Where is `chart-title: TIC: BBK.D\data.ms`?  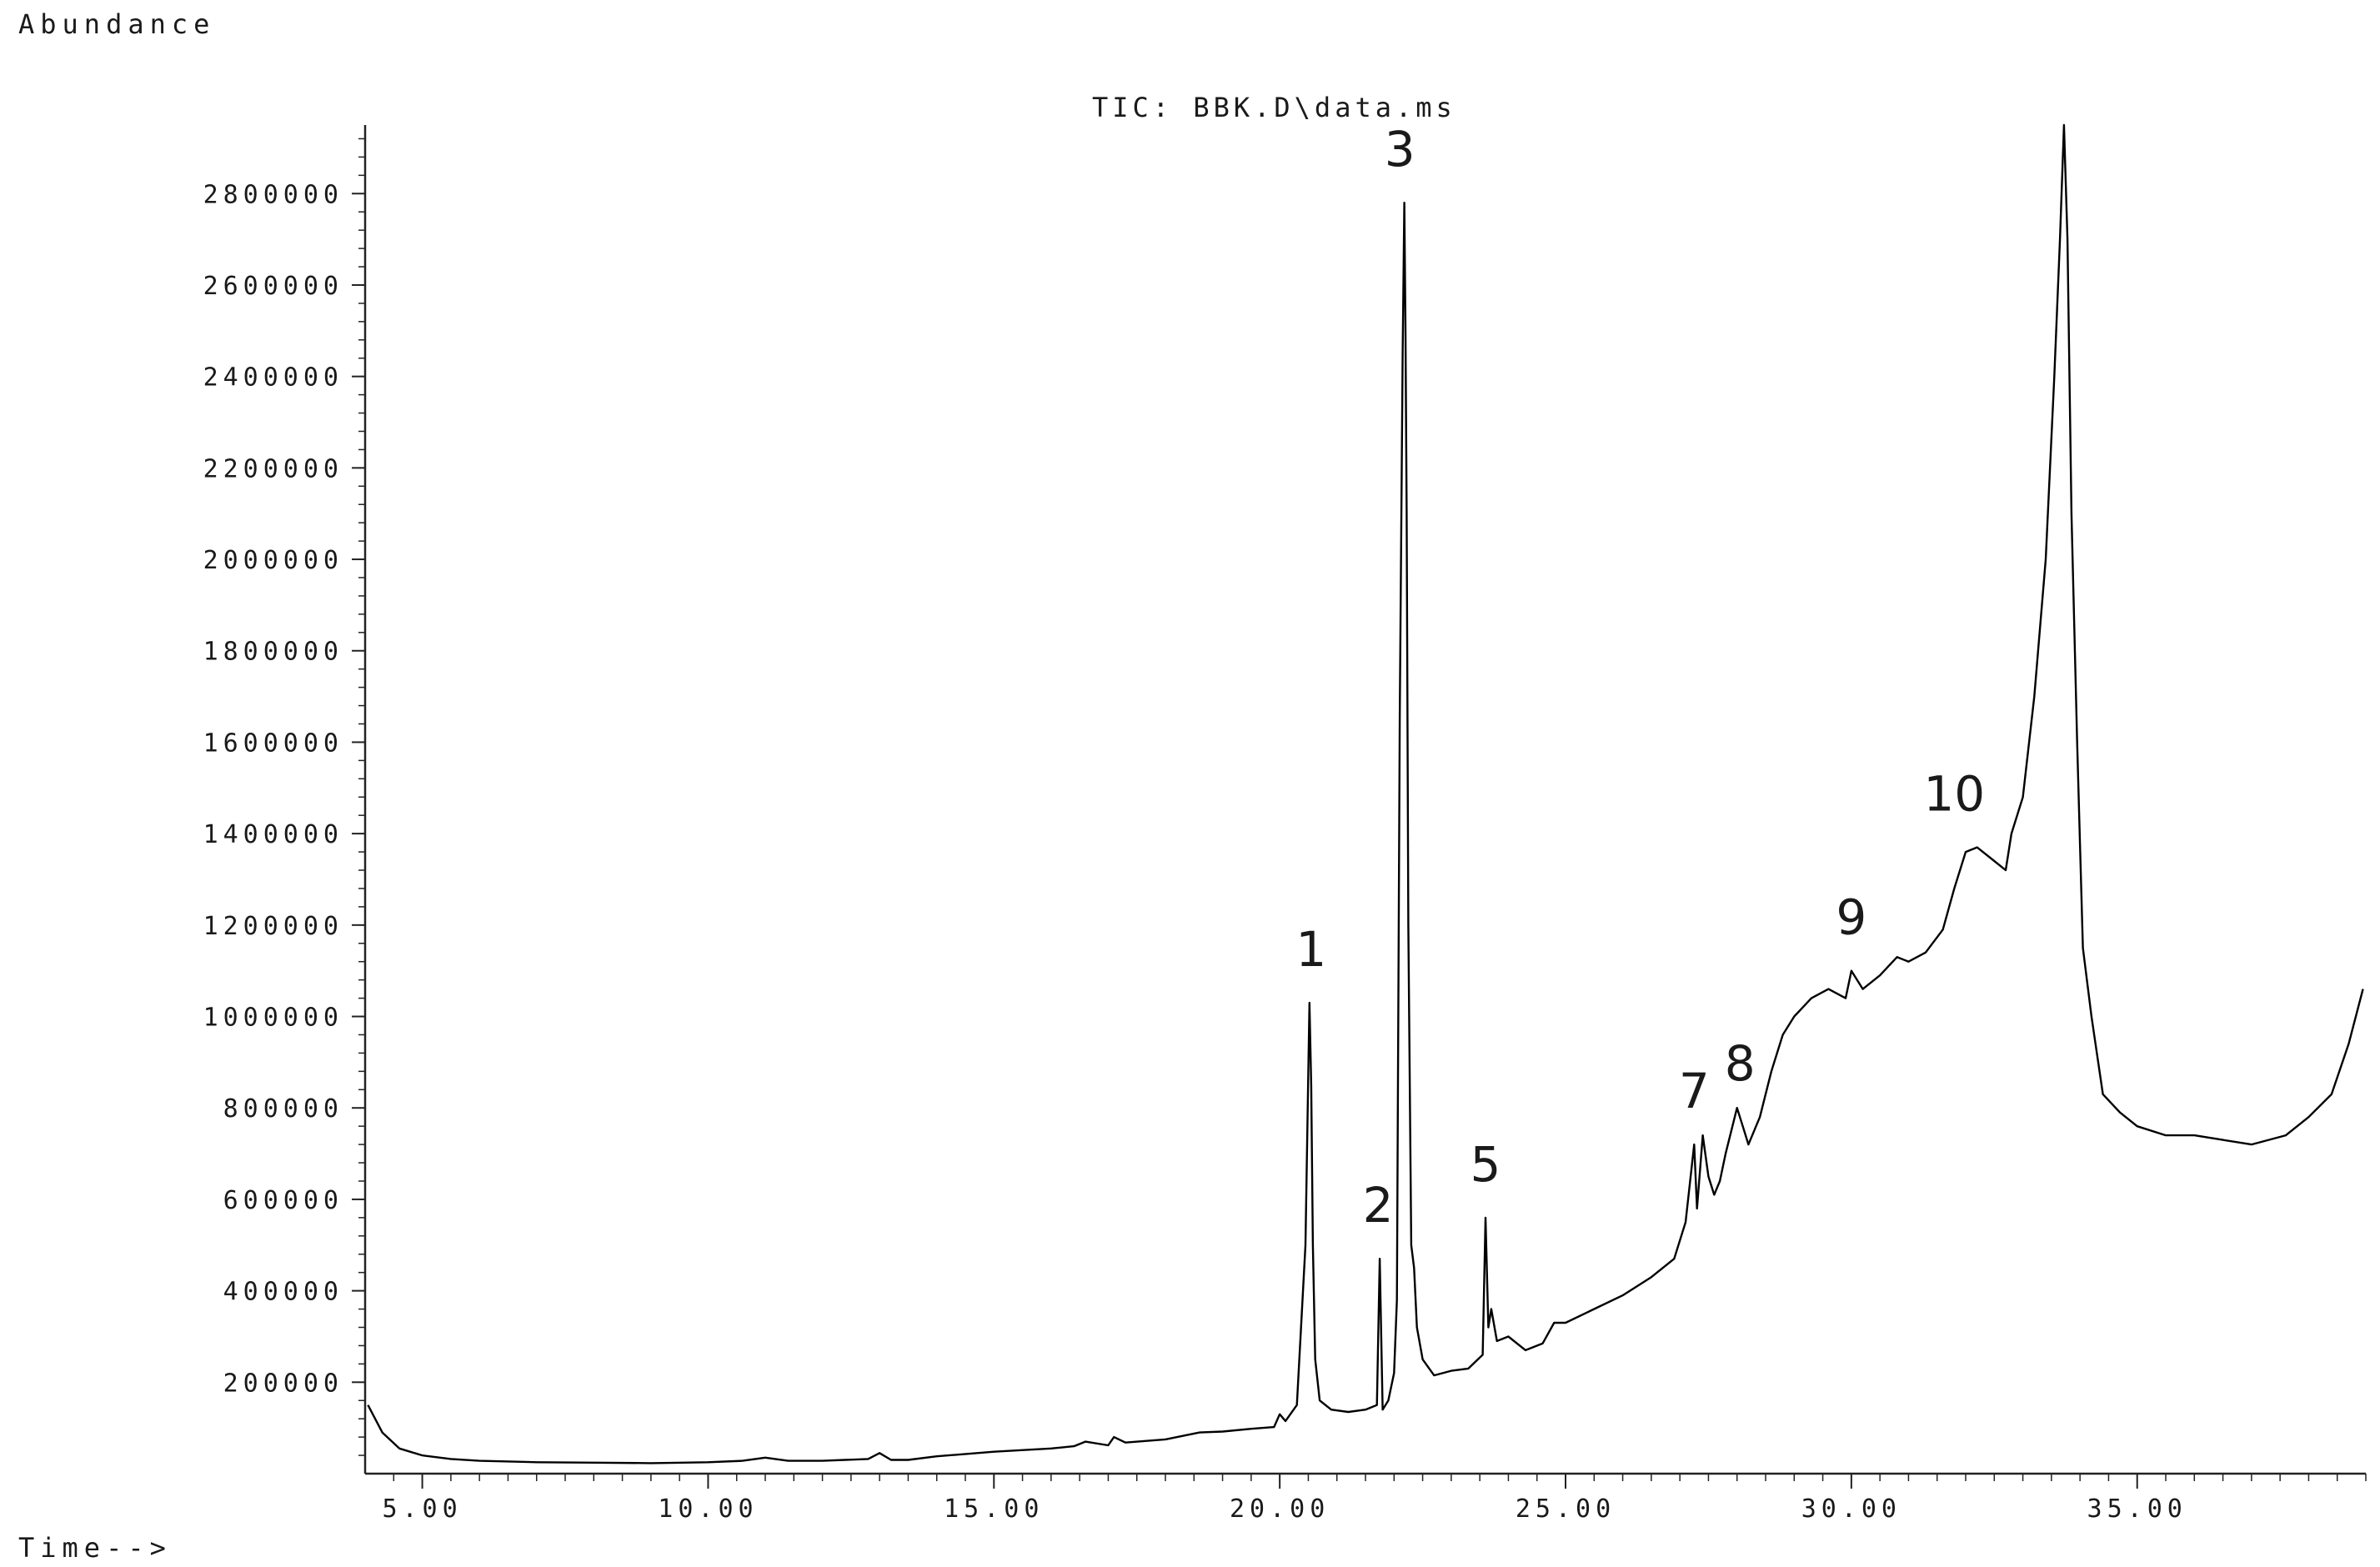 chart-title: TIC: BBK.D\data.ms is located at coordinates (1274, 107).